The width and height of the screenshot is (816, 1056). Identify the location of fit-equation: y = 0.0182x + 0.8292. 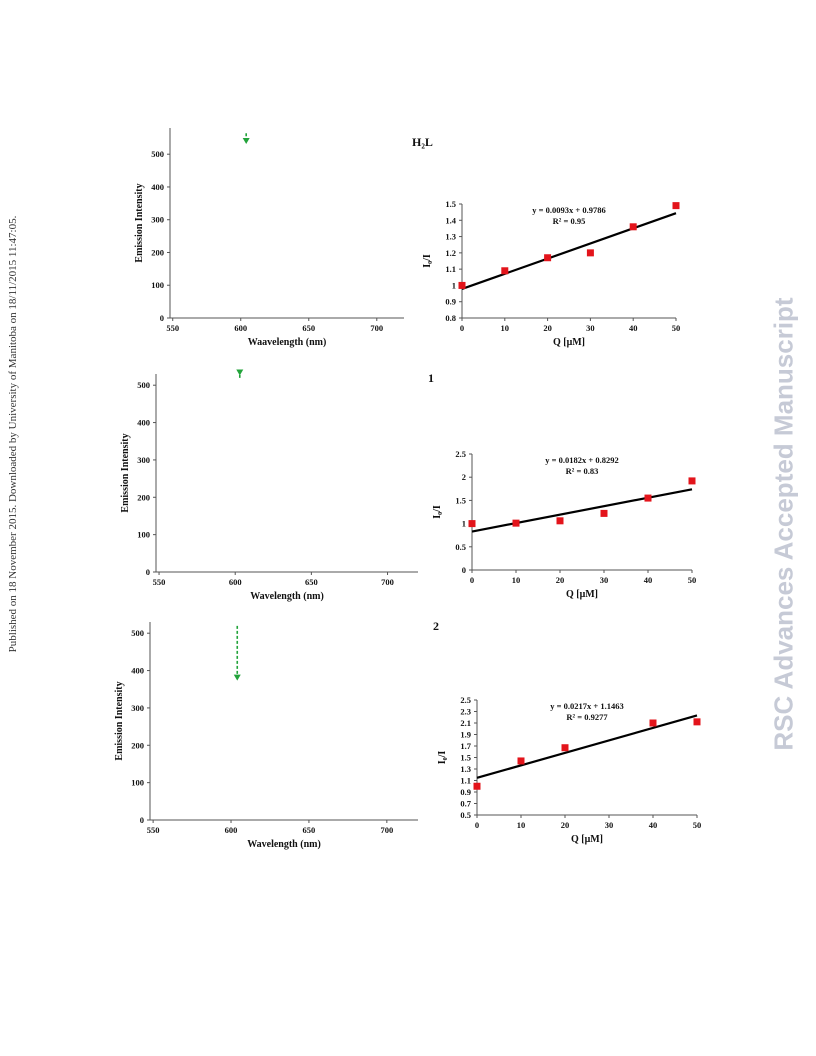
(581, 460).